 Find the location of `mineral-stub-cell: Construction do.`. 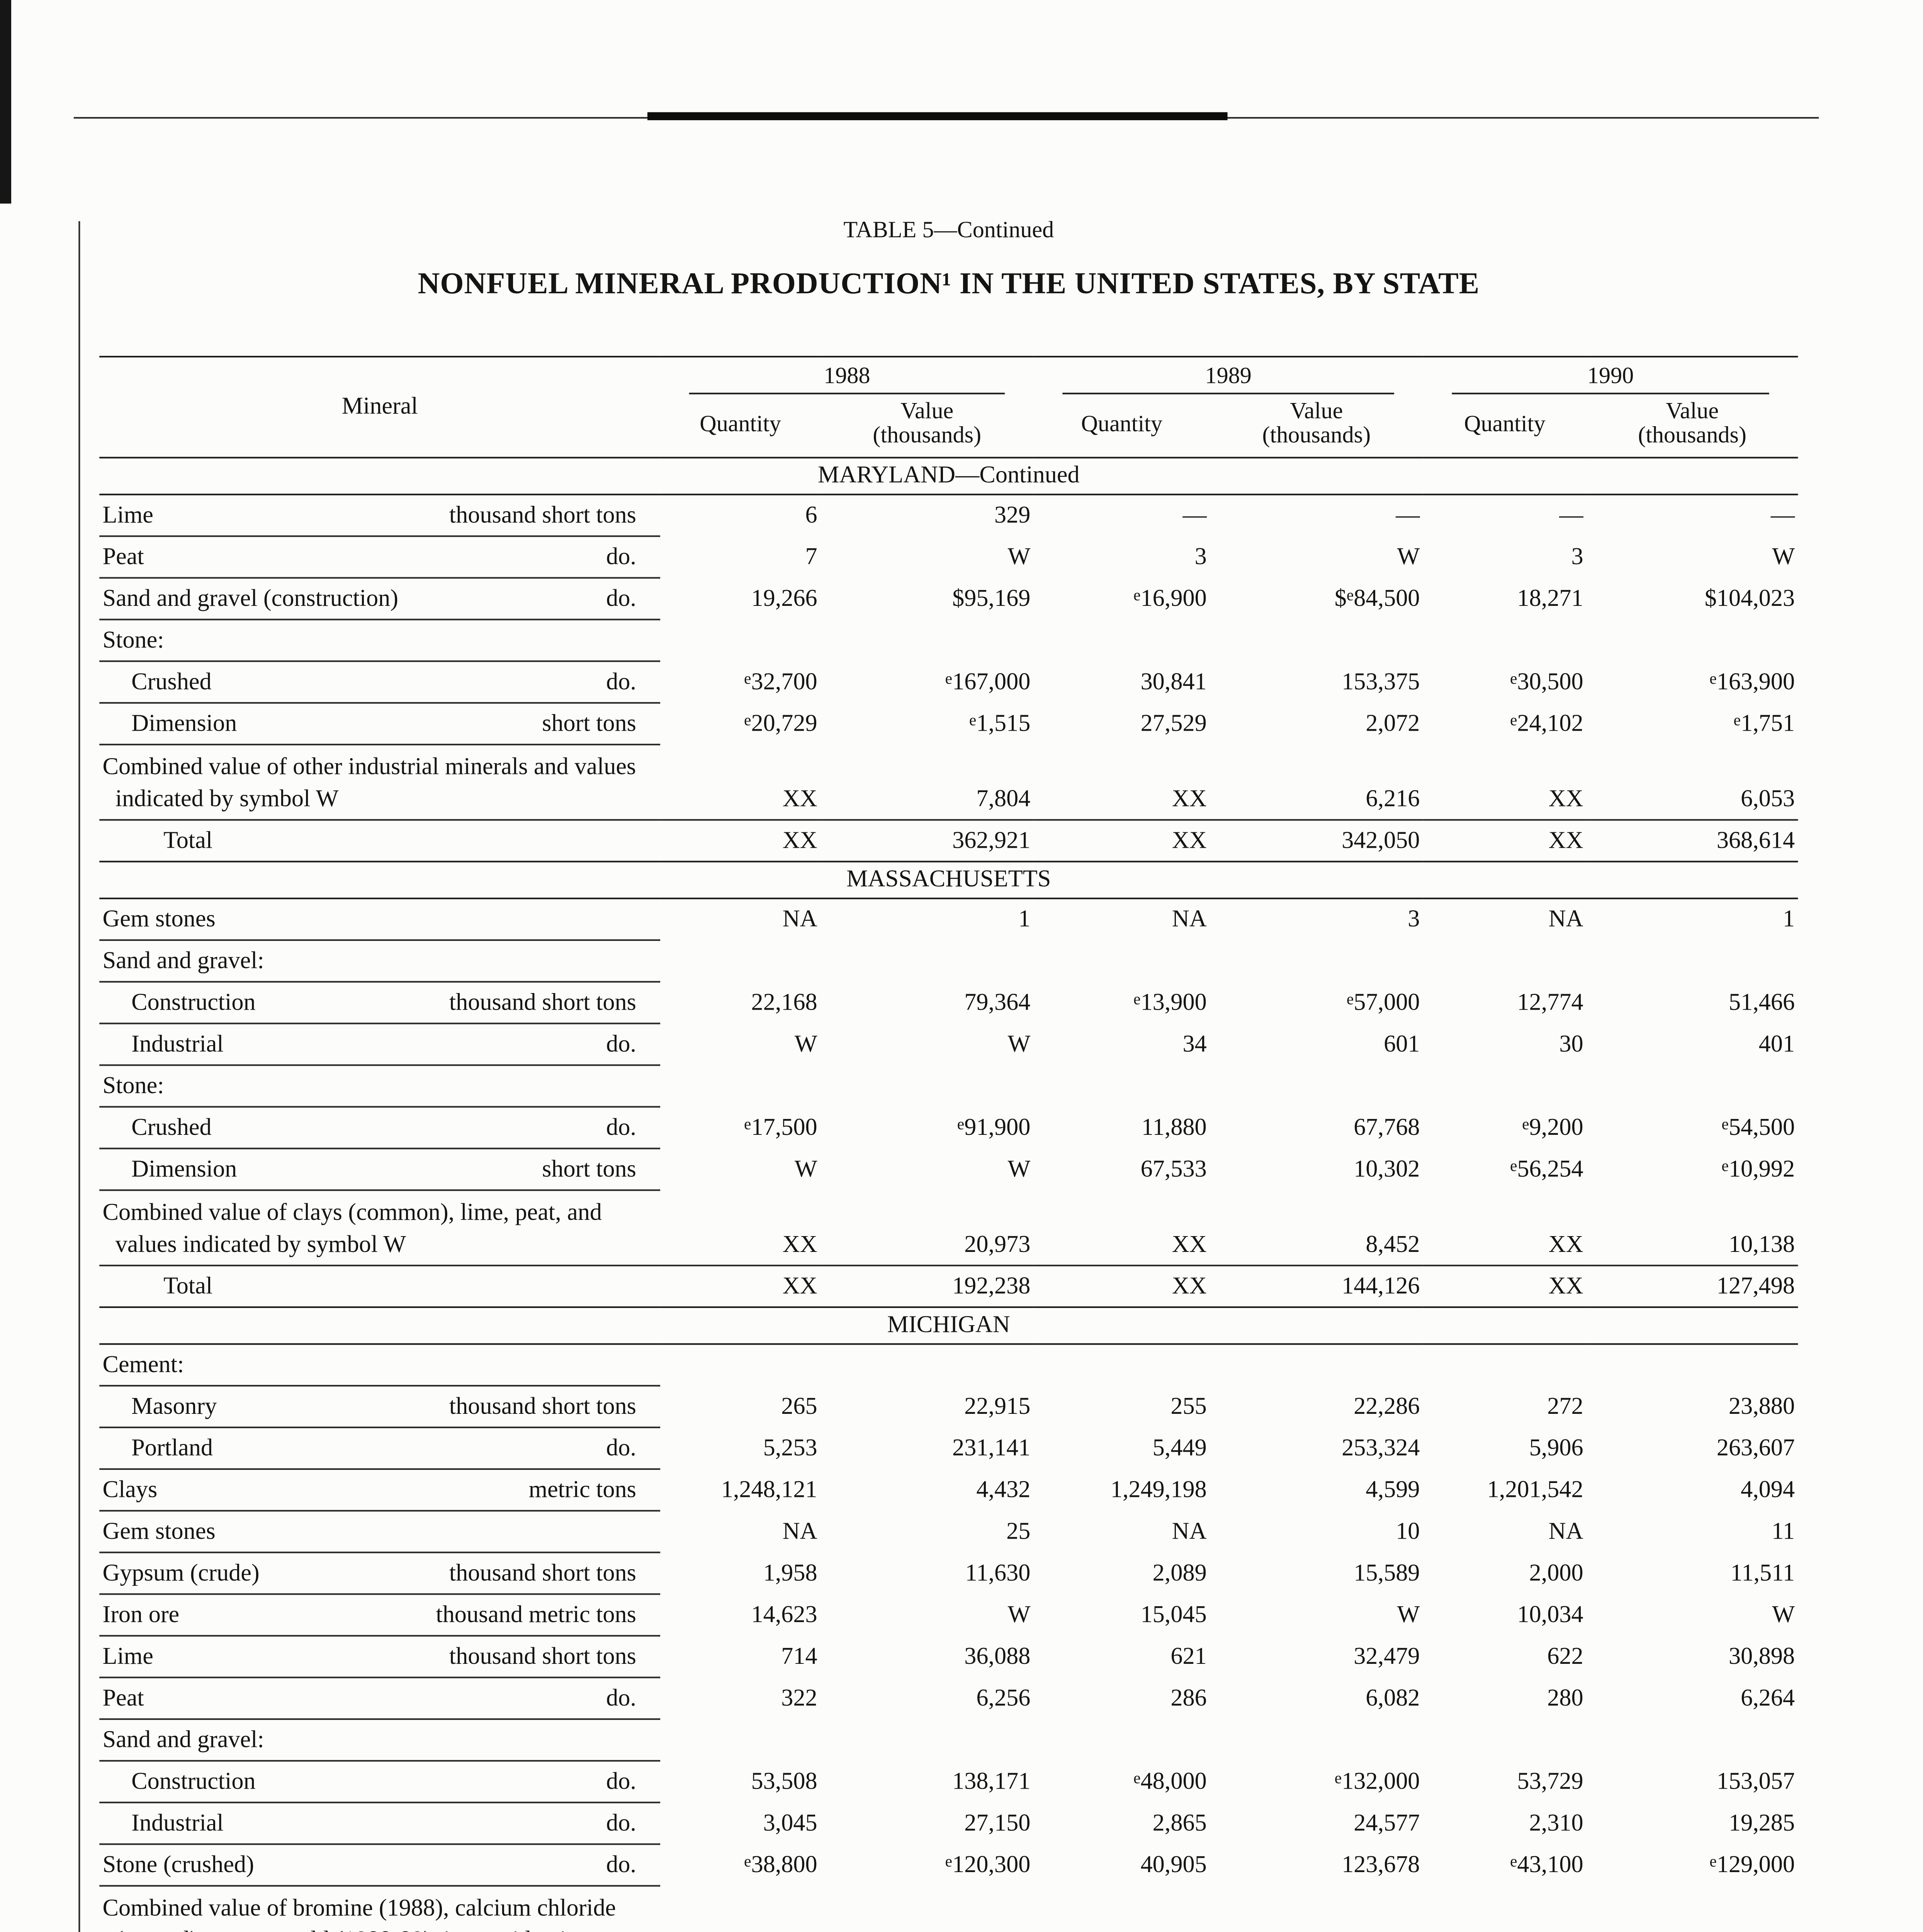

mineral-stub-cell: Construction do. is located at coordinates (380, 1782).